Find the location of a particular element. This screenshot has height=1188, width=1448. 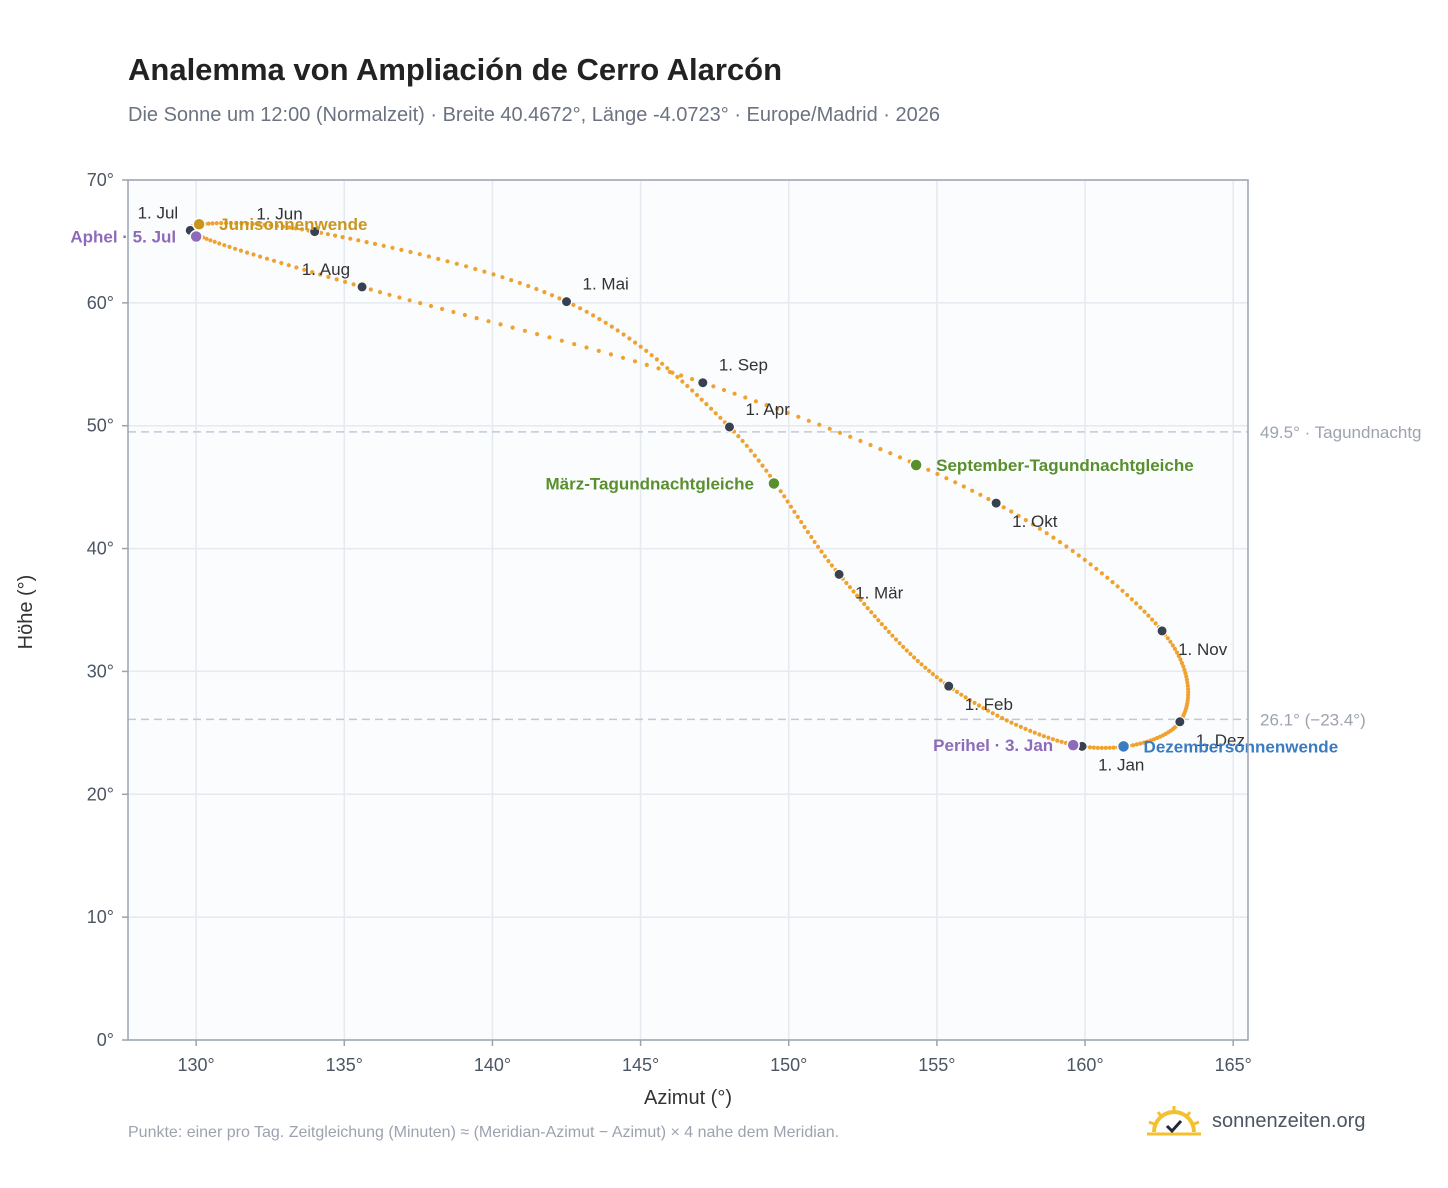

month-marker-label: 1. Jun is located at coordinates (279, 214).